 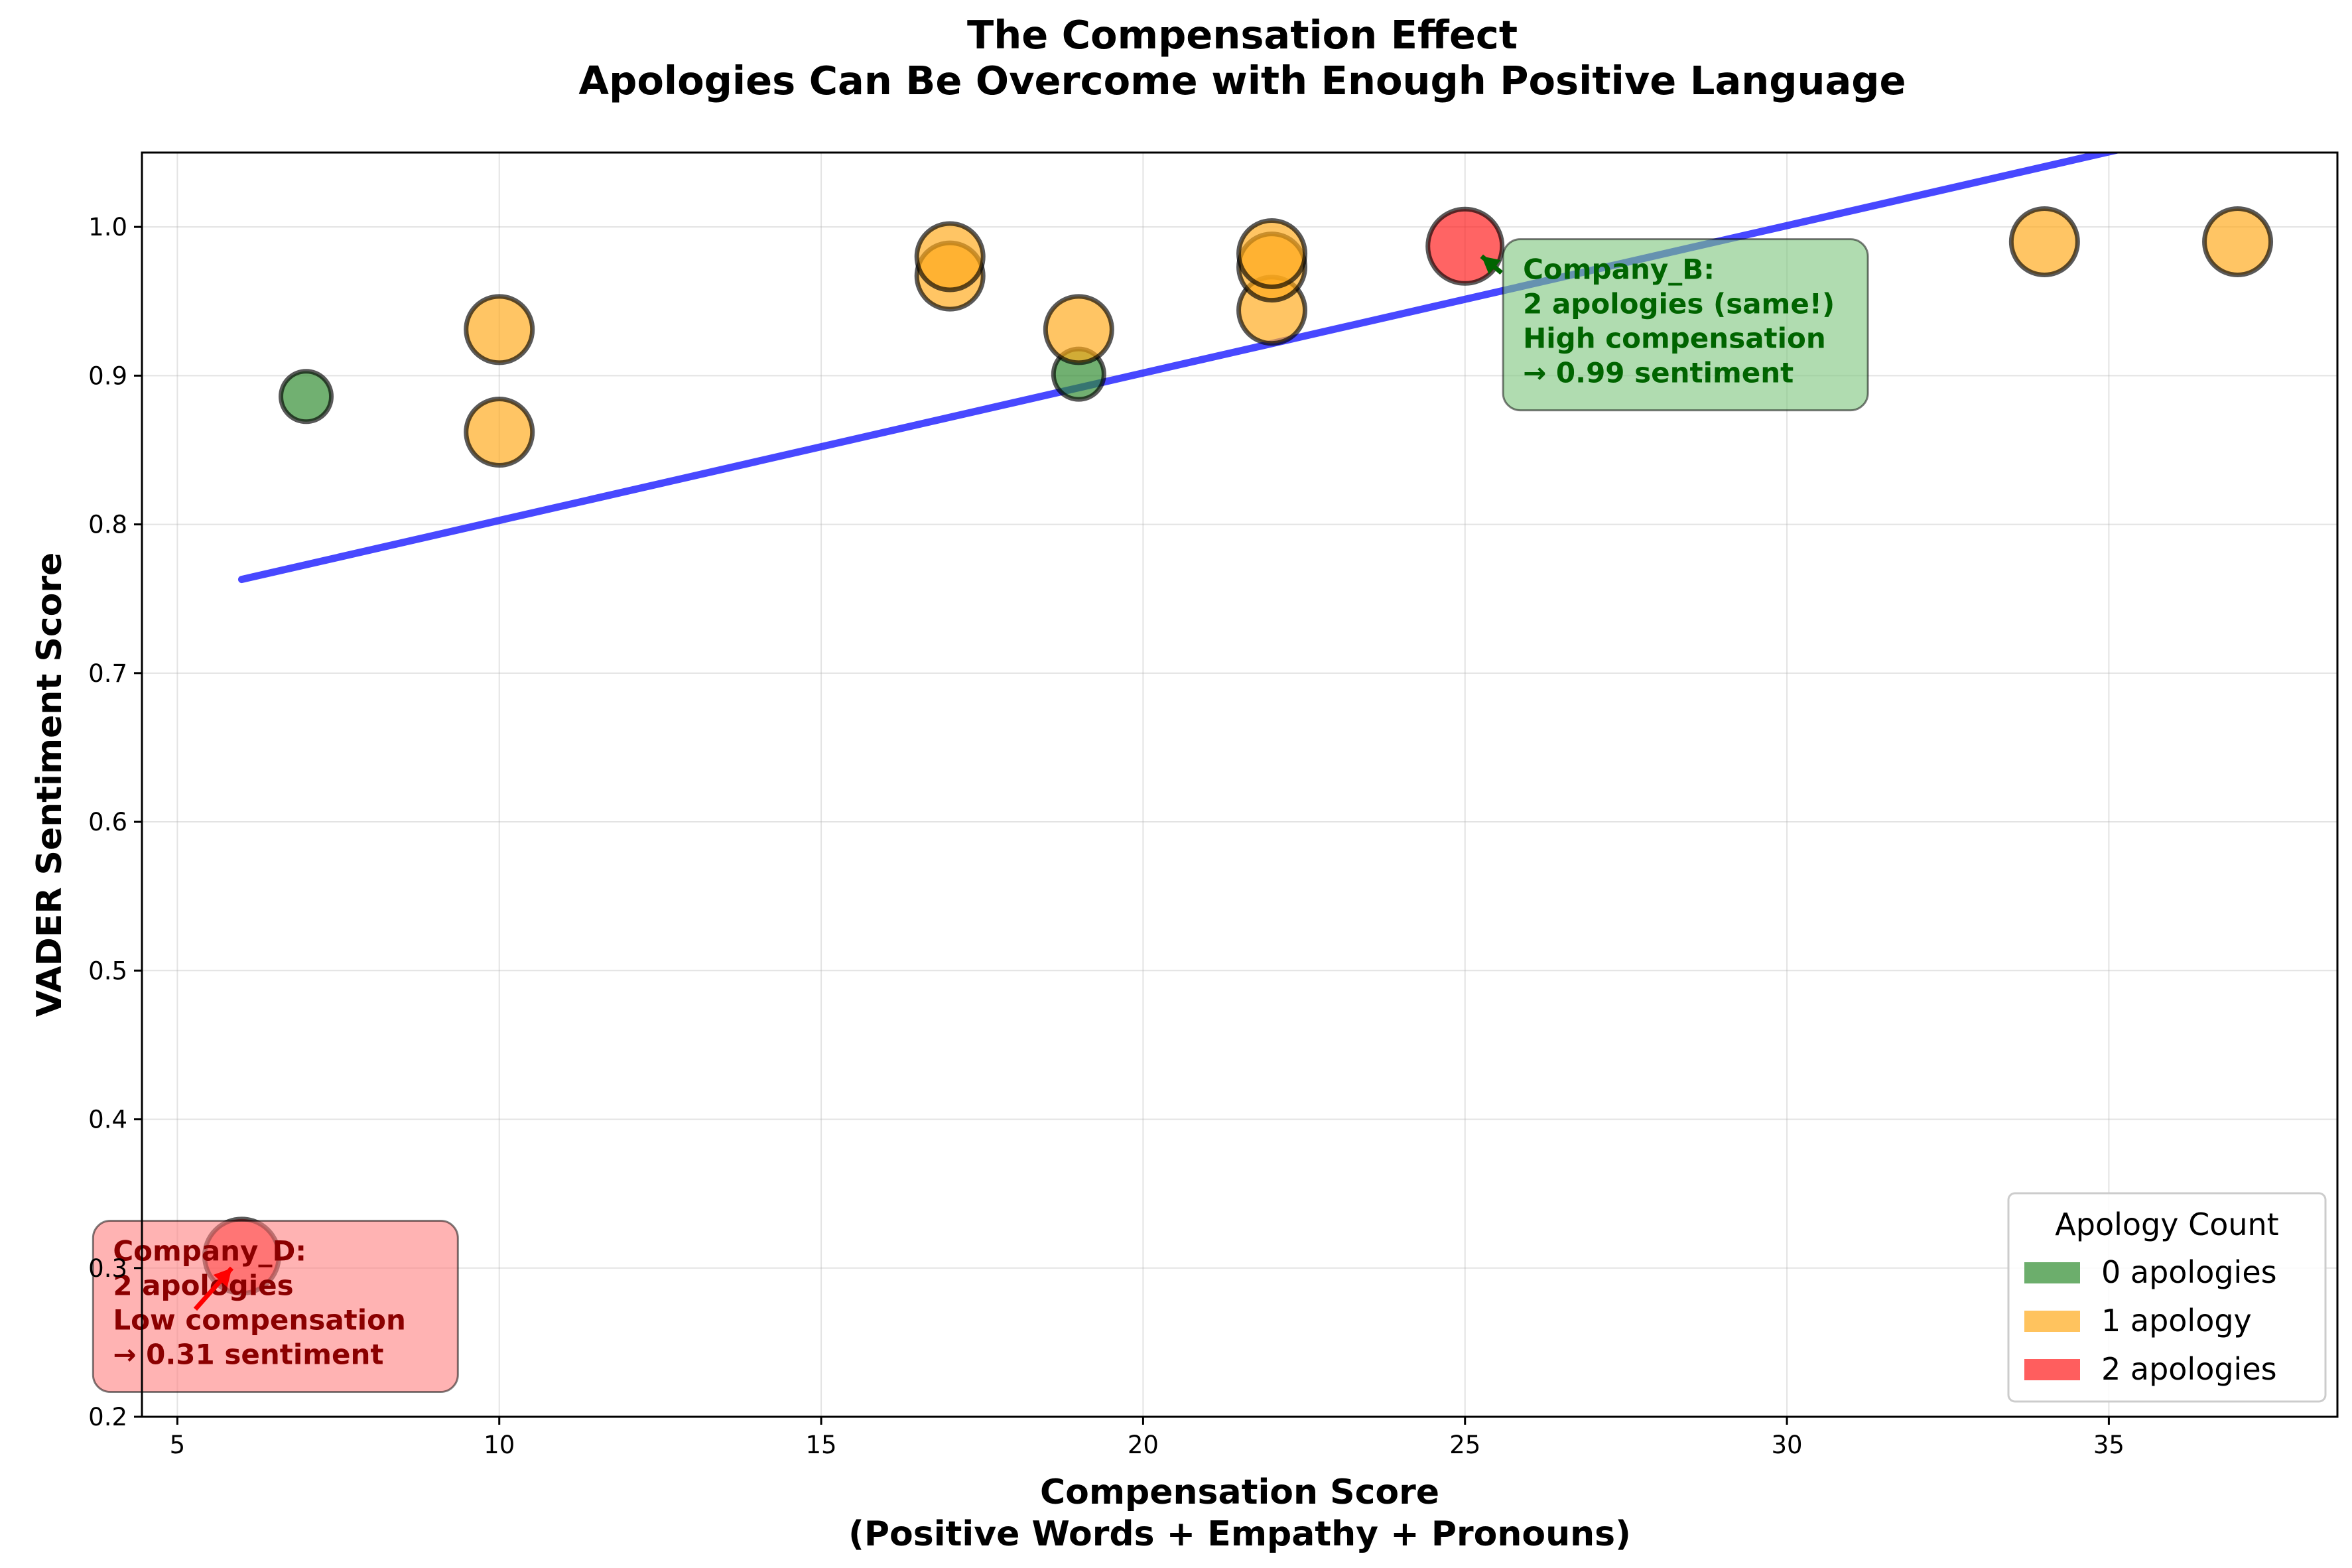 What do you see at coordinates (2176, 1321) in the screenshot?
I see `legend-label: 1 apology` at bounding box center [2176, 1321].